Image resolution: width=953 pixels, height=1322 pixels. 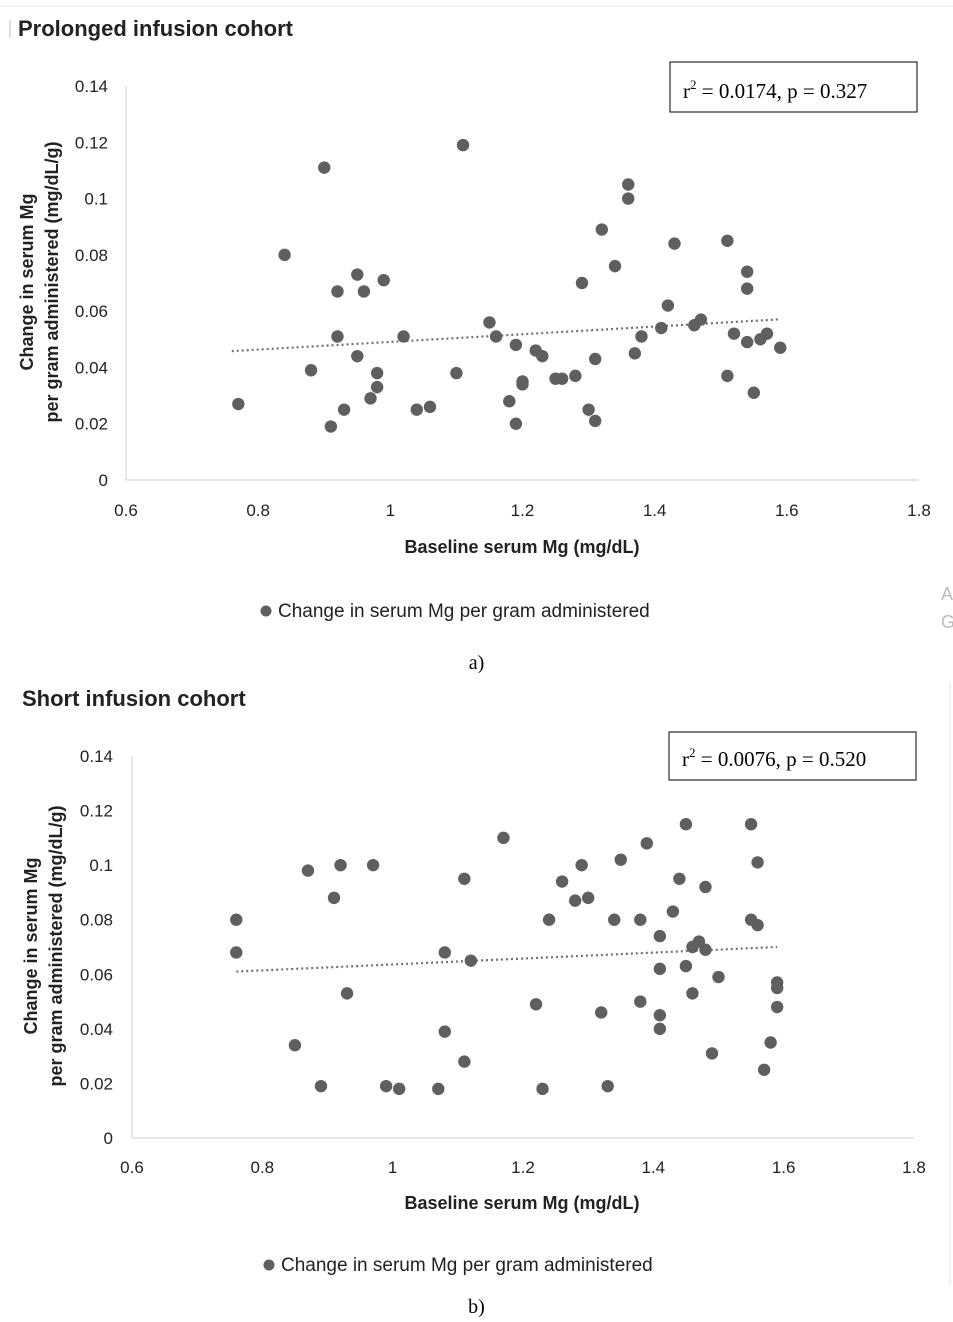 I want to click on stats-box, so click(x=792, y=756).